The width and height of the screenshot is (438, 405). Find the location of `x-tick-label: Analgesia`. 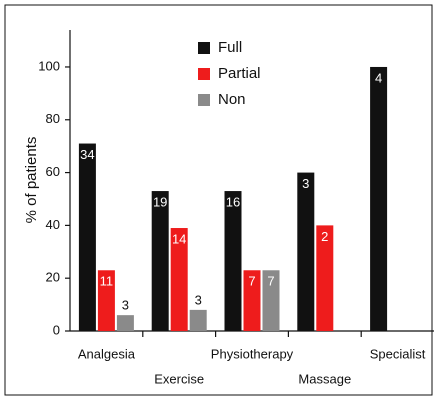

x-tick-label: Analgesia is located at coordinates (107, 353).